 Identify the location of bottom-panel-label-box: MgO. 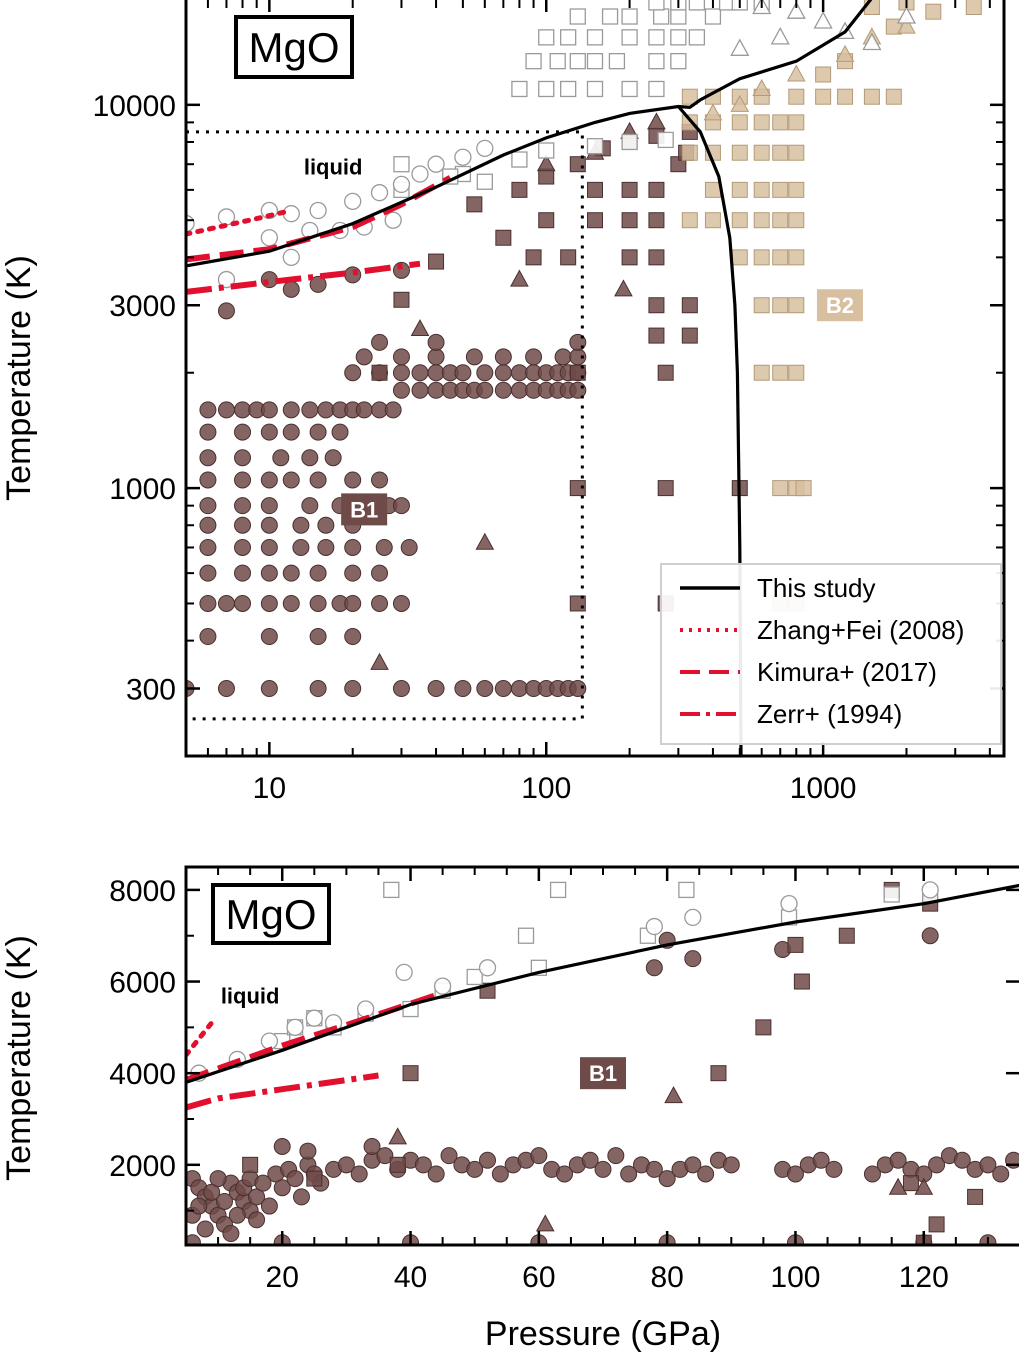
(271, 914).